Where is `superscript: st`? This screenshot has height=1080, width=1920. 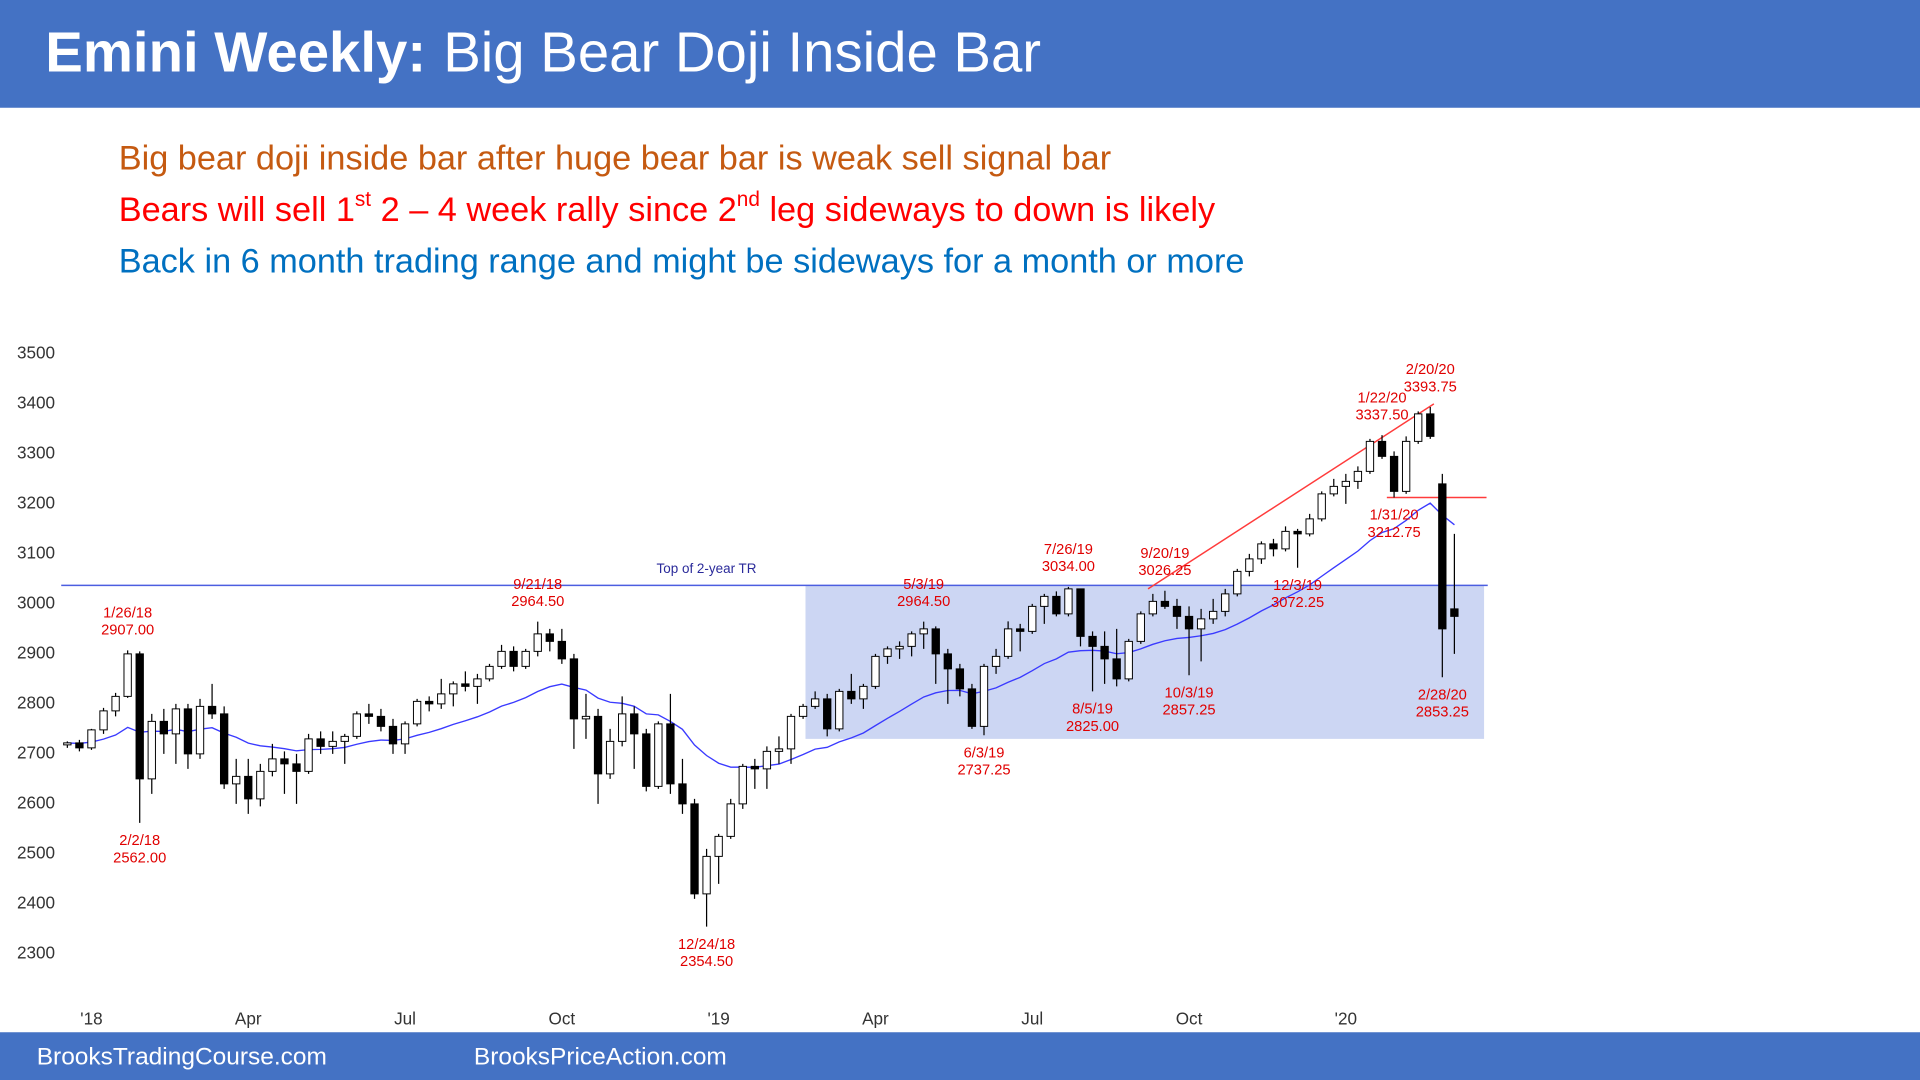
superscript: st is located at coordinates (363, 199).